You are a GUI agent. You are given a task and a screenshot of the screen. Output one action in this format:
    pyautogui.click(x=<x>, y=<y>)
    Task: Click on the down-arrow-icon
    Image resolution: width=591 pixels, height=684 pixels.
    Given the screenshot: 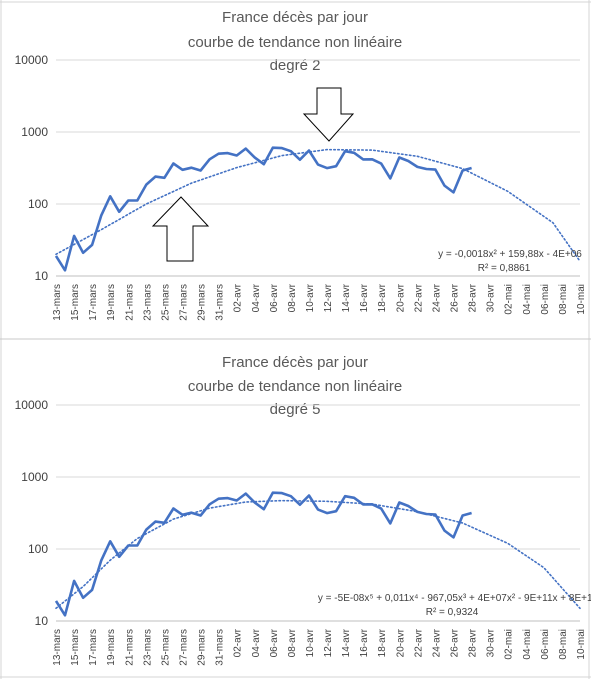 What is the action you would take?
    pyautogui.click(x=328, y=114)
    